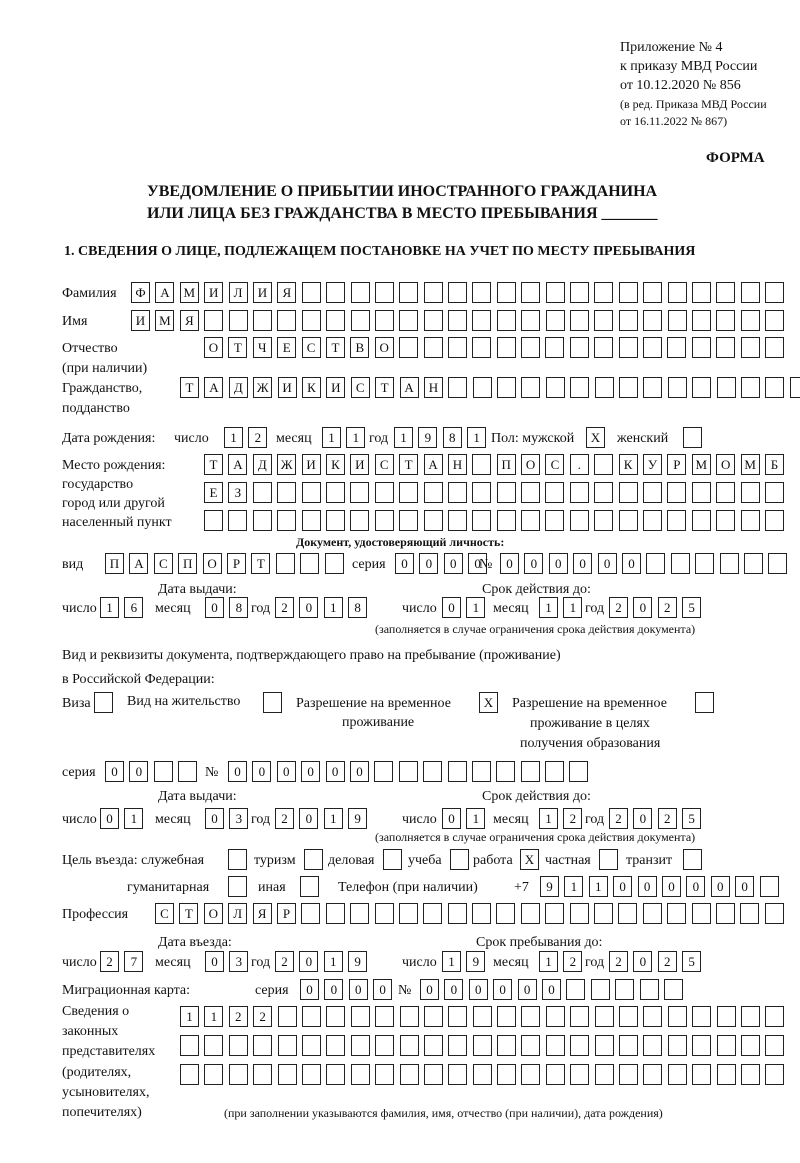 Image resolution: width=800 pixels, height=1163 pixels. Describe the element at coordinates (311, 387) in the screenshot. I see `cell: К` at that location.